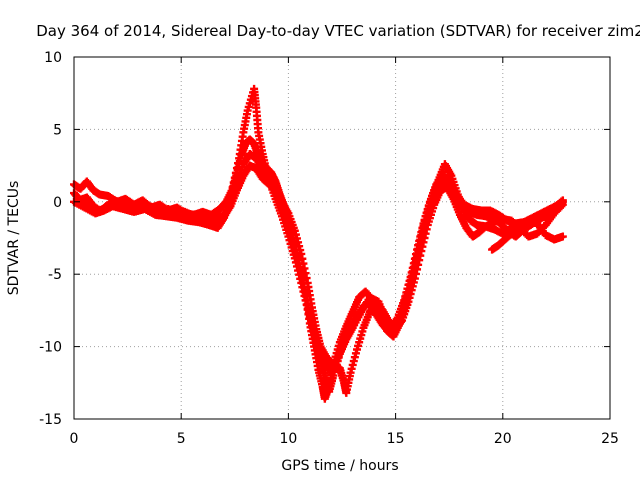 This screenshot has width=640, height=480. I want to click on x-tick-label: 25, so click(610, 439).